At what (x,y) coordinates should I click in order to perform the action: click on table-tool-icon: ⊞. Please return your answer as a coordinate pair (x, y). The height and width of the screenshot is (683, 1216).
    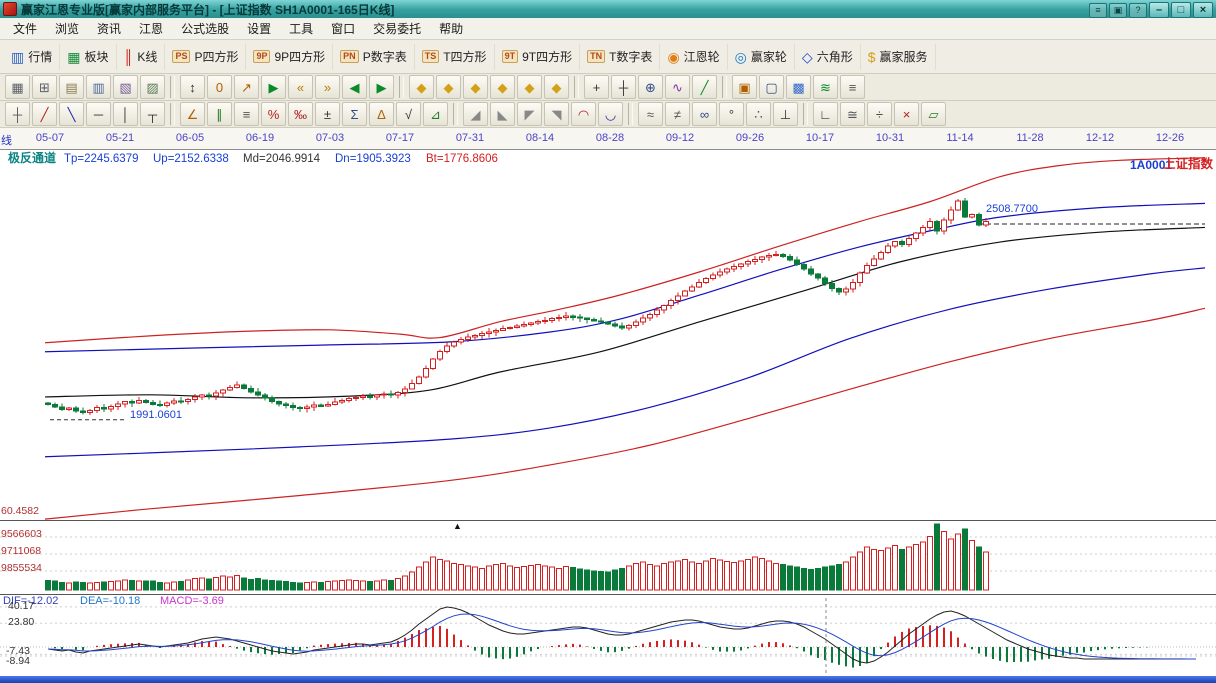
    Looking at the image, I should click on (44, 87).